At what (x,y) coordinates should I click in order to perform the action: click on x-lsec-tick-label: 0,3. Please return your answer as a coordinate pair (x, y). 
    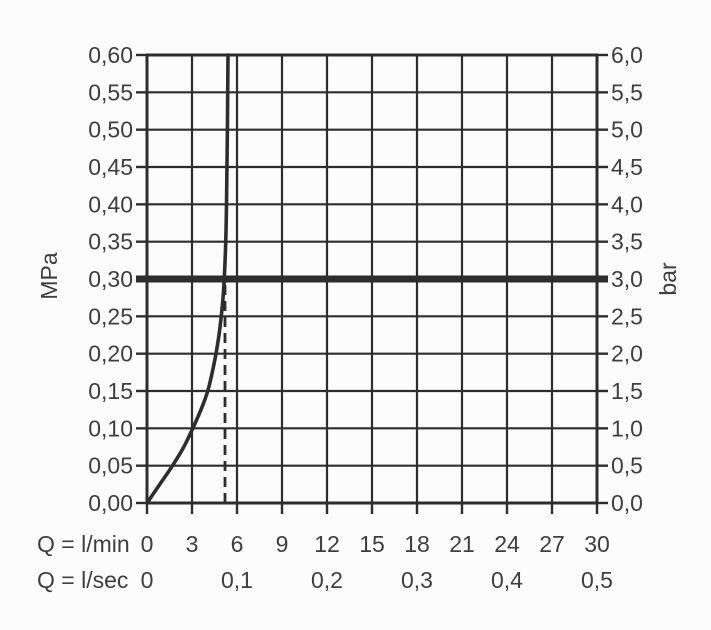
    Looking at the image, I should click on (417, 580).